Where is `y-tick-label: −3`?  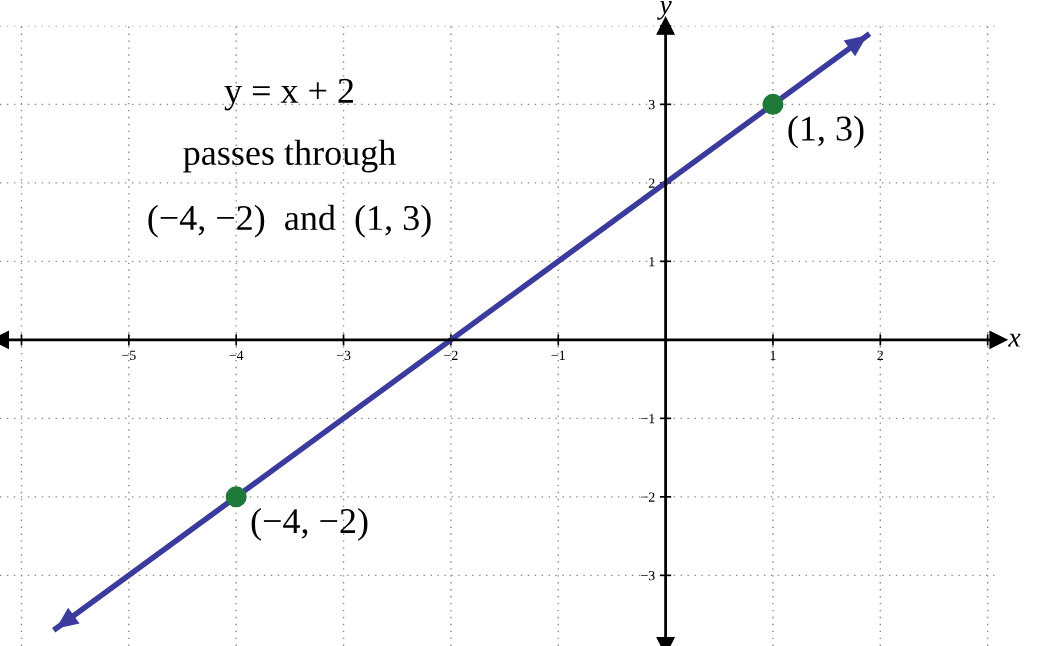 y-tick-label: −3 is located at coordinates (648, 575).